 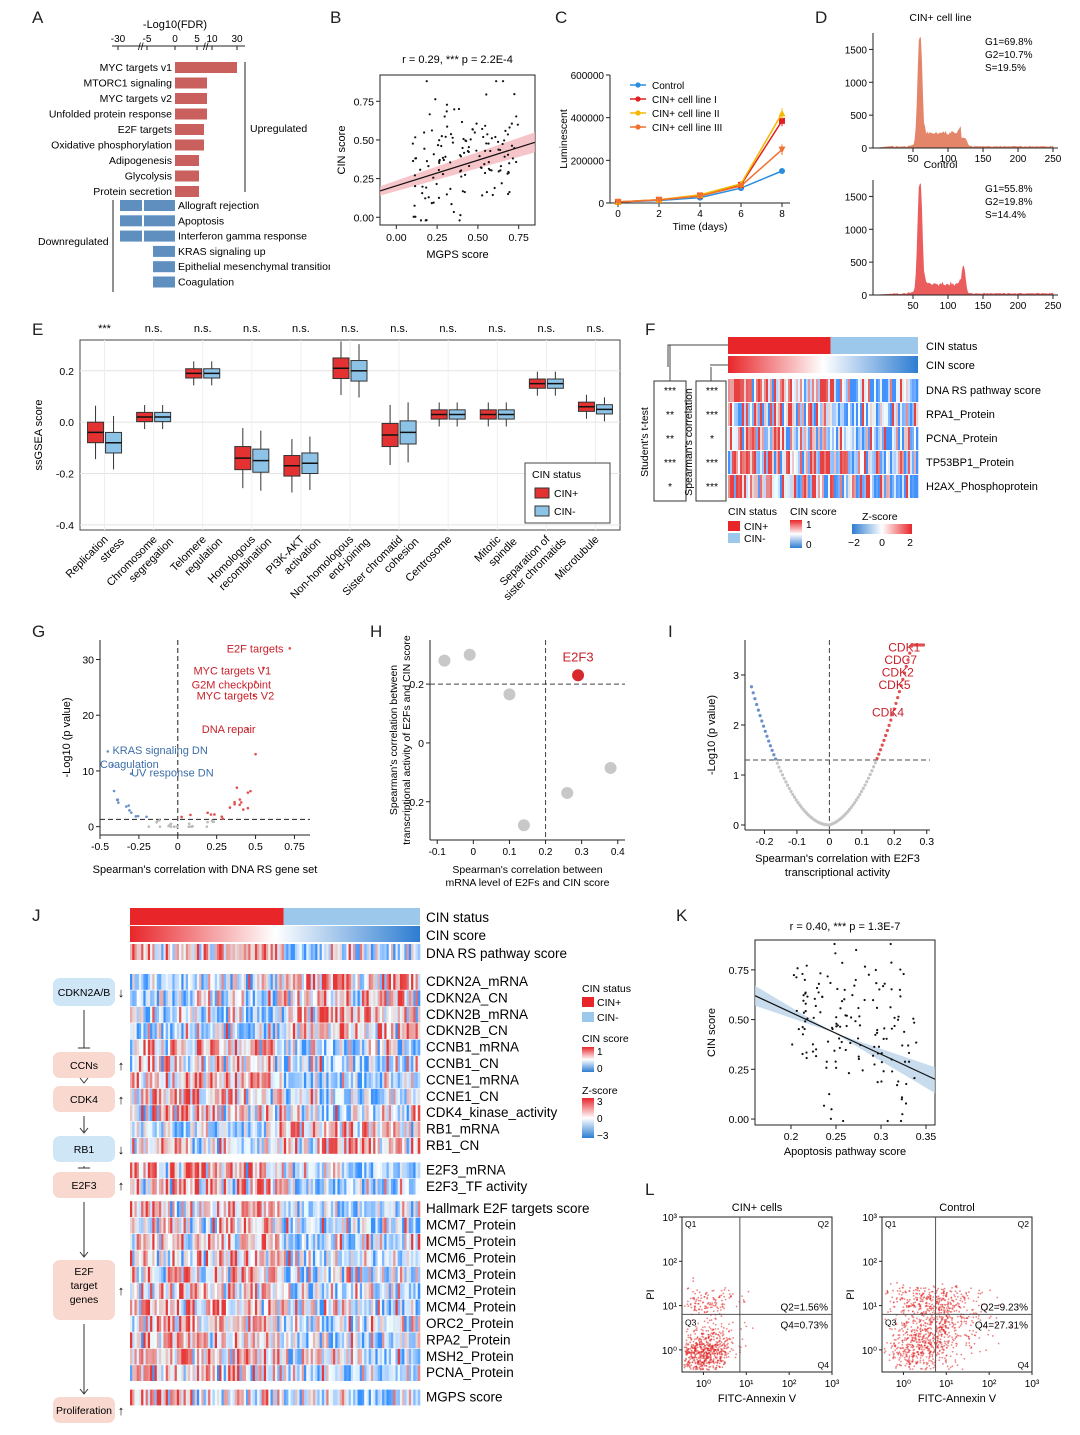 I want to click on row-label: TP53BP1_Protein, so click(x=970, y=463).